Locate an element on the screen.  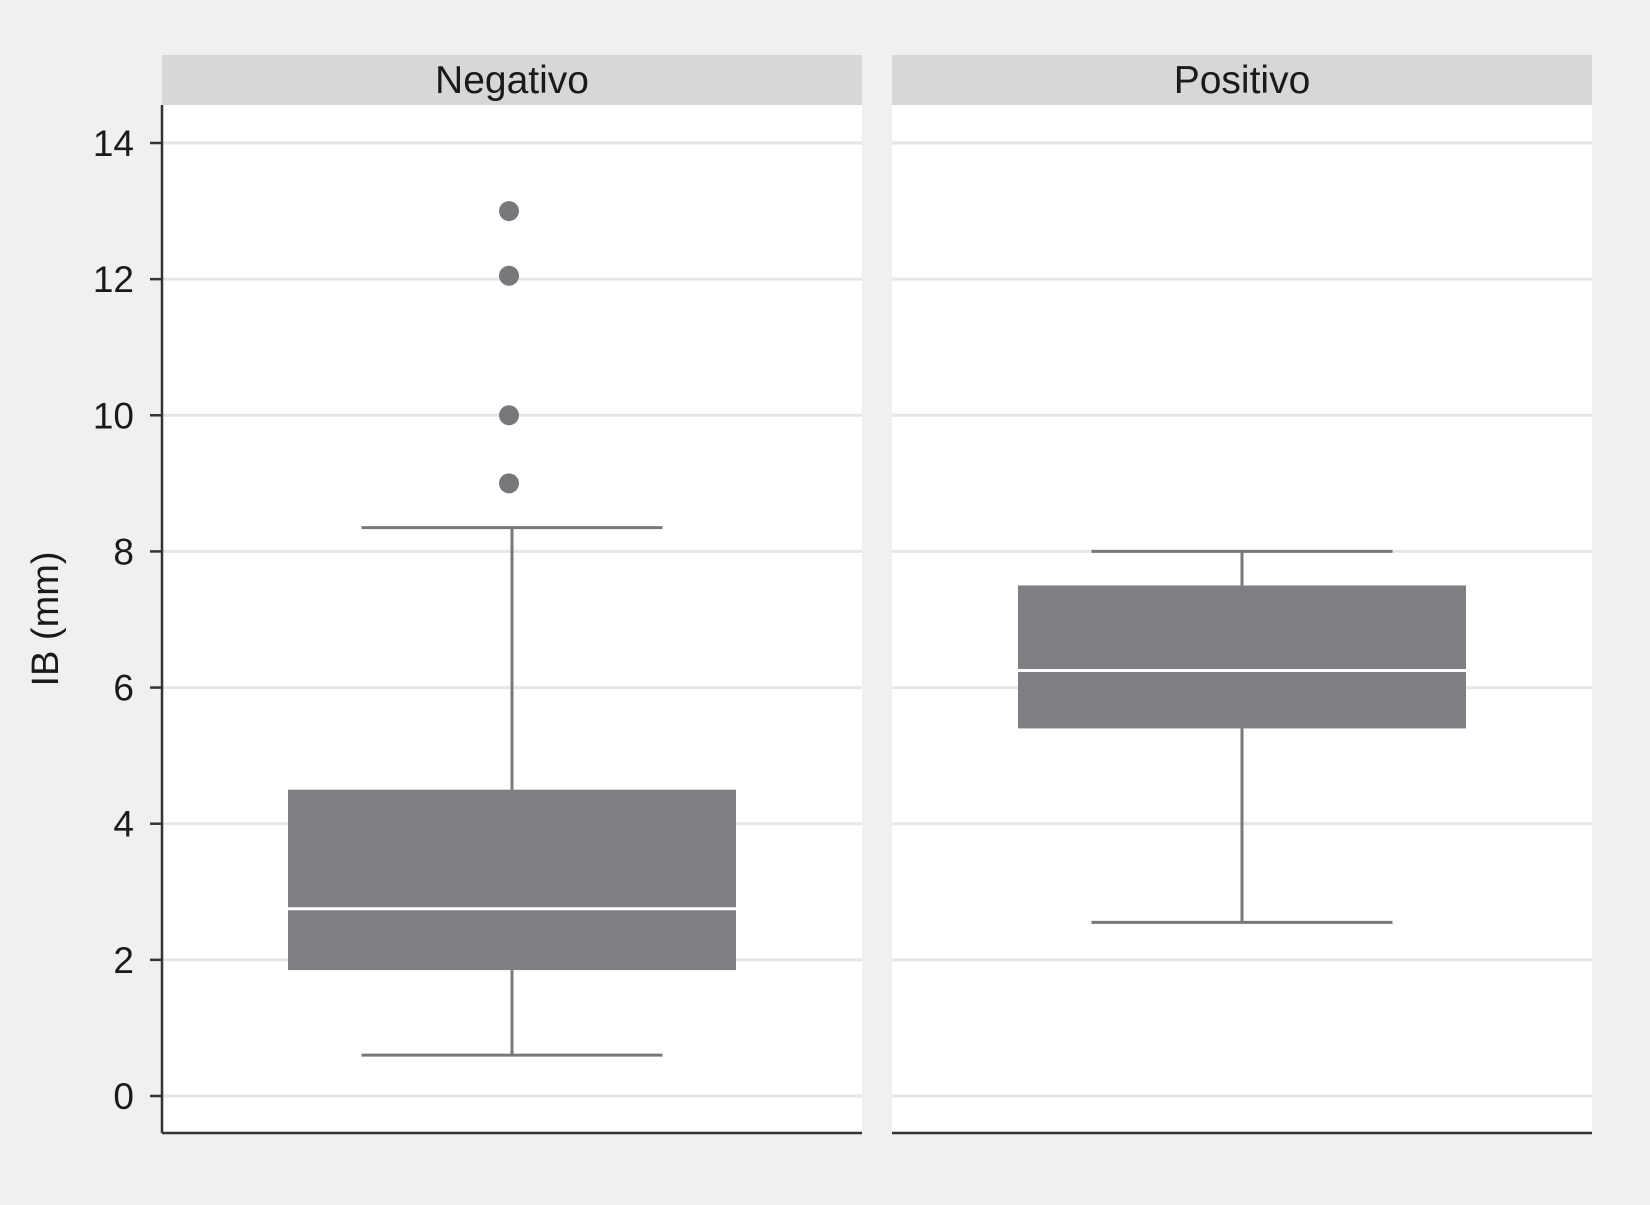
y-tick-label: 0 is located at coordinates (123, 1096).